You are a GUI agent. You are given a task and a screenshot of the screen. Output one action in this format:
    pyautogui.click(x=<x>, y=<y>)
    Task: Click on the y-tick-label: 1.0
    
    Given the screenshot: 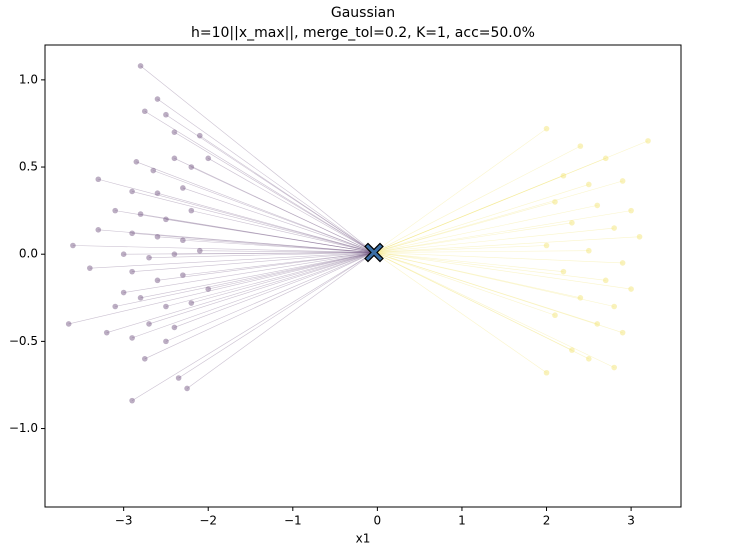 What is the action you would take?
    pyautogui.click(x=28, y=79)
    